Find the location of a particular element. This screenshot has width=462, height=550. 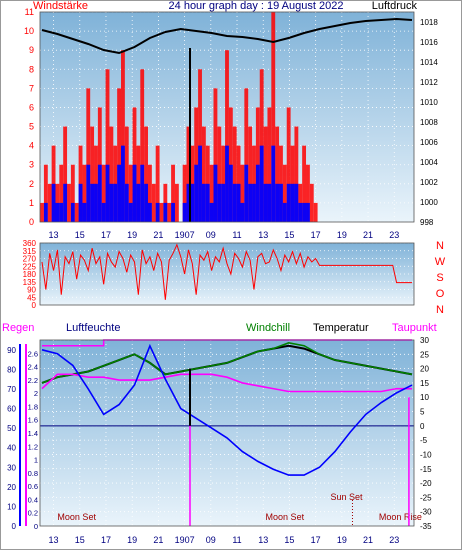

tick-label-left: 10 is located at coordinates (29, 31).